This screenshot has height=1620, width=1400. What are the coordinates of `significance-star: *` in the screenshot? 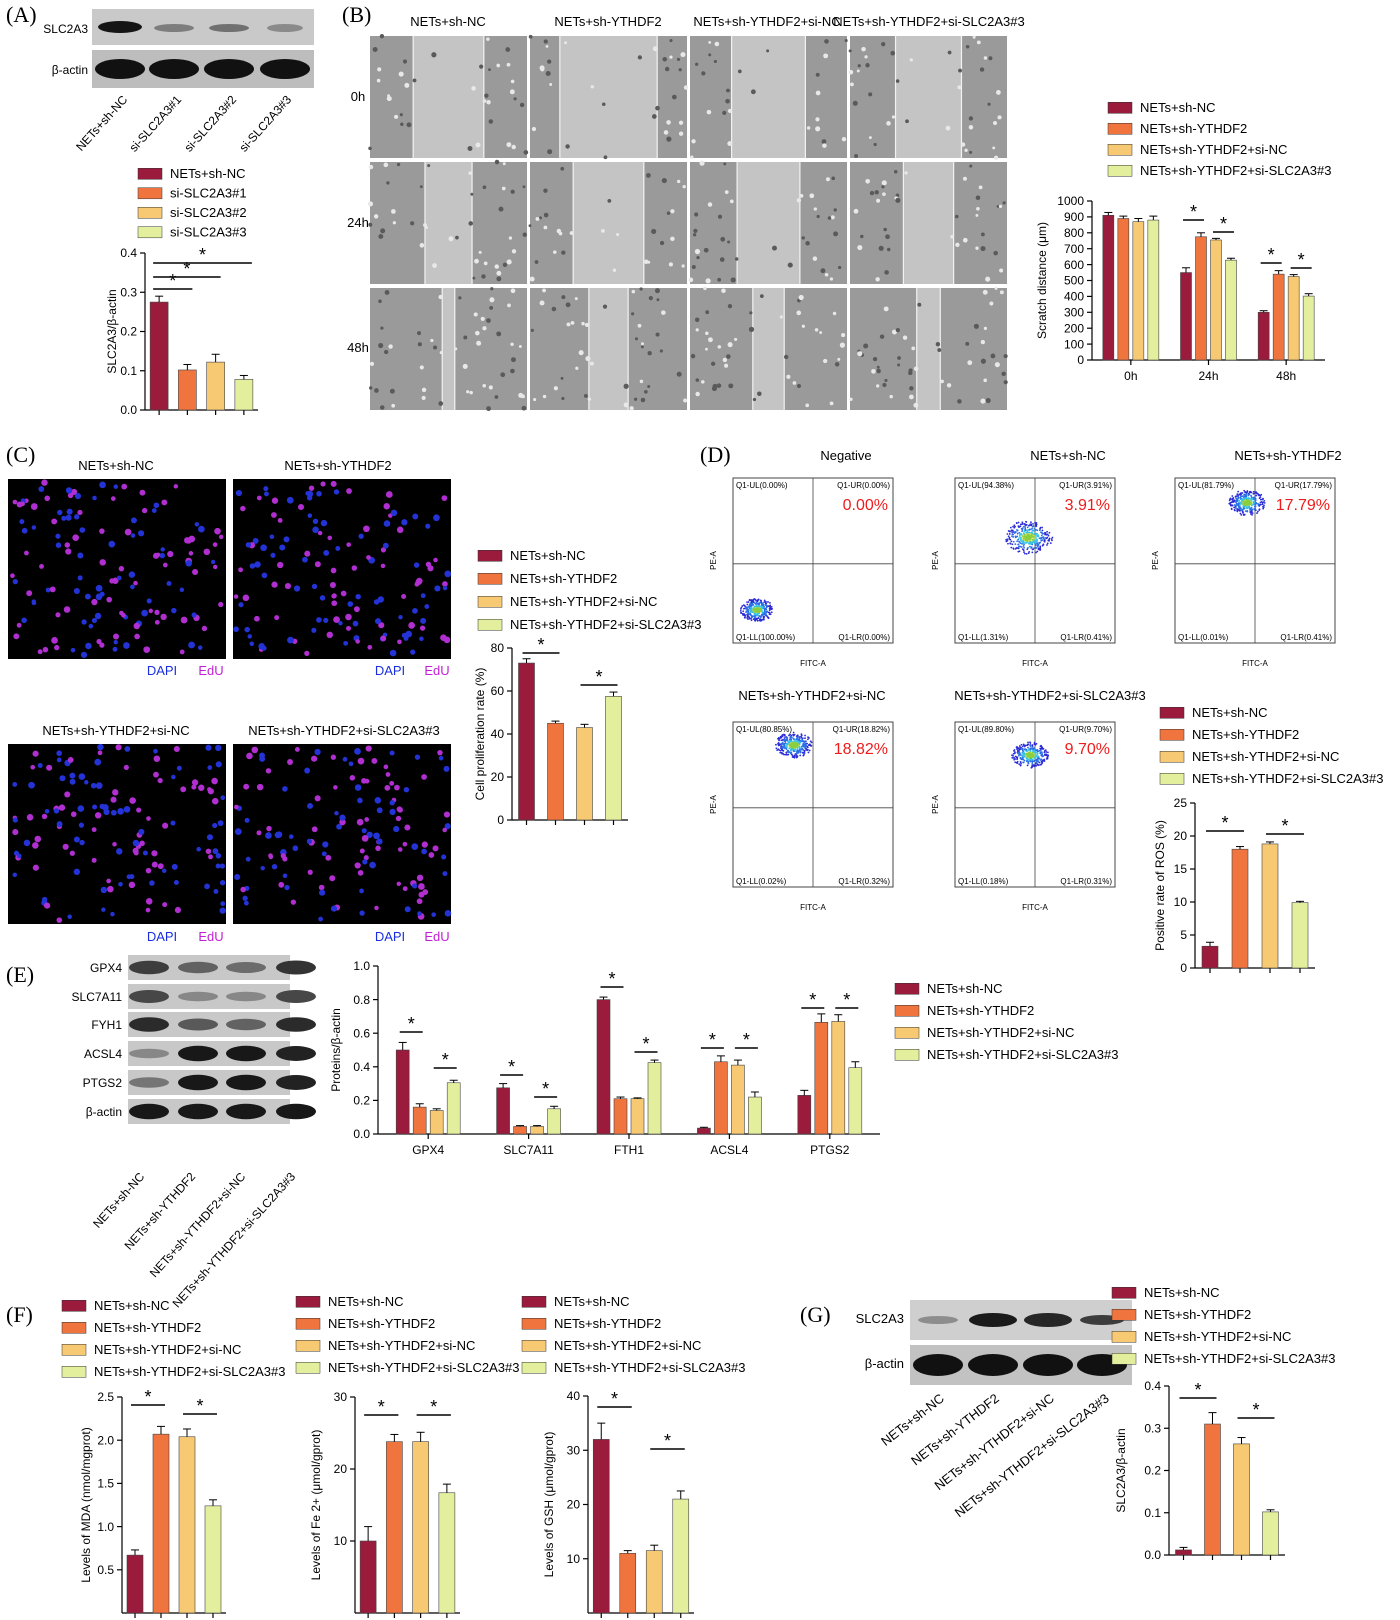 It's located at (545, 1089).